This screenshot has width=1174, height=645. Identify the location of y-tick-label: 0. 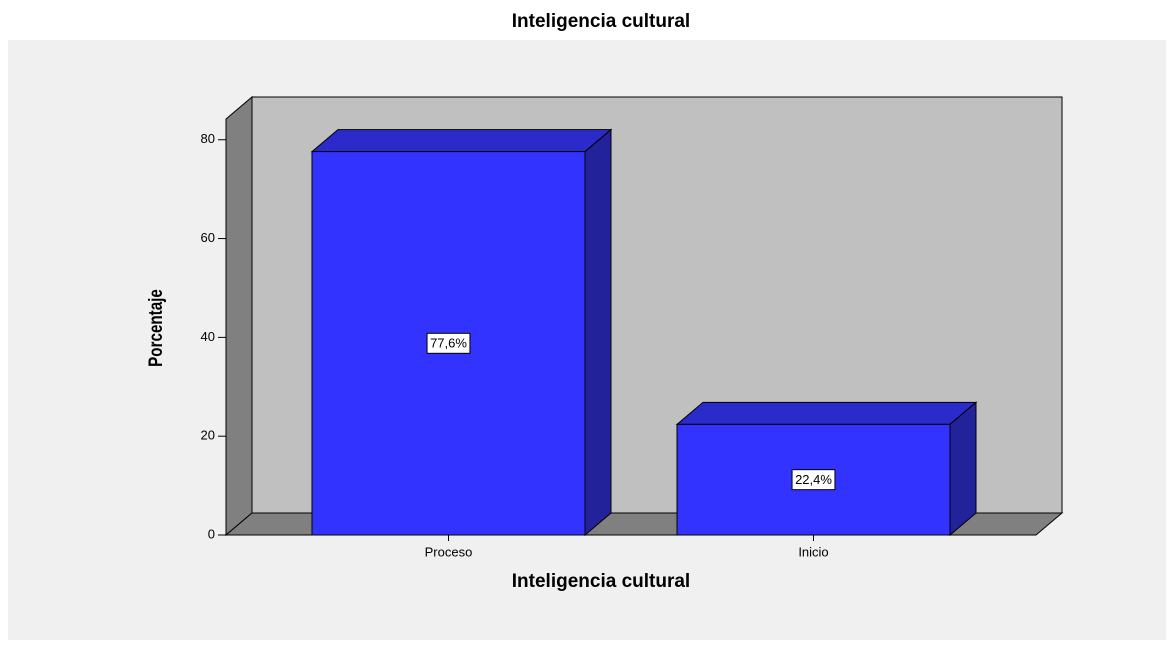
(211, 533).